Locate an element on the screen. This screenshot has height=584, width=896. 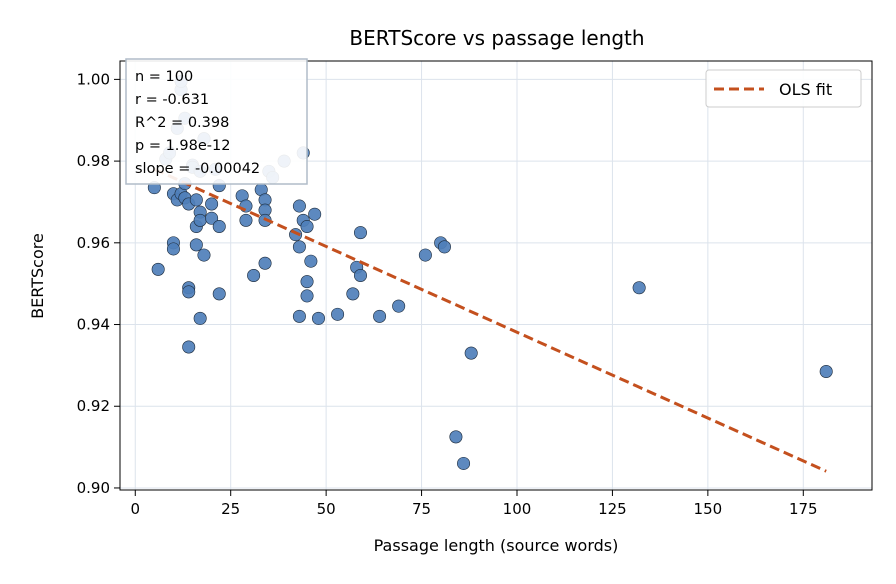
legend-frame is located at coordinates (783, 88).